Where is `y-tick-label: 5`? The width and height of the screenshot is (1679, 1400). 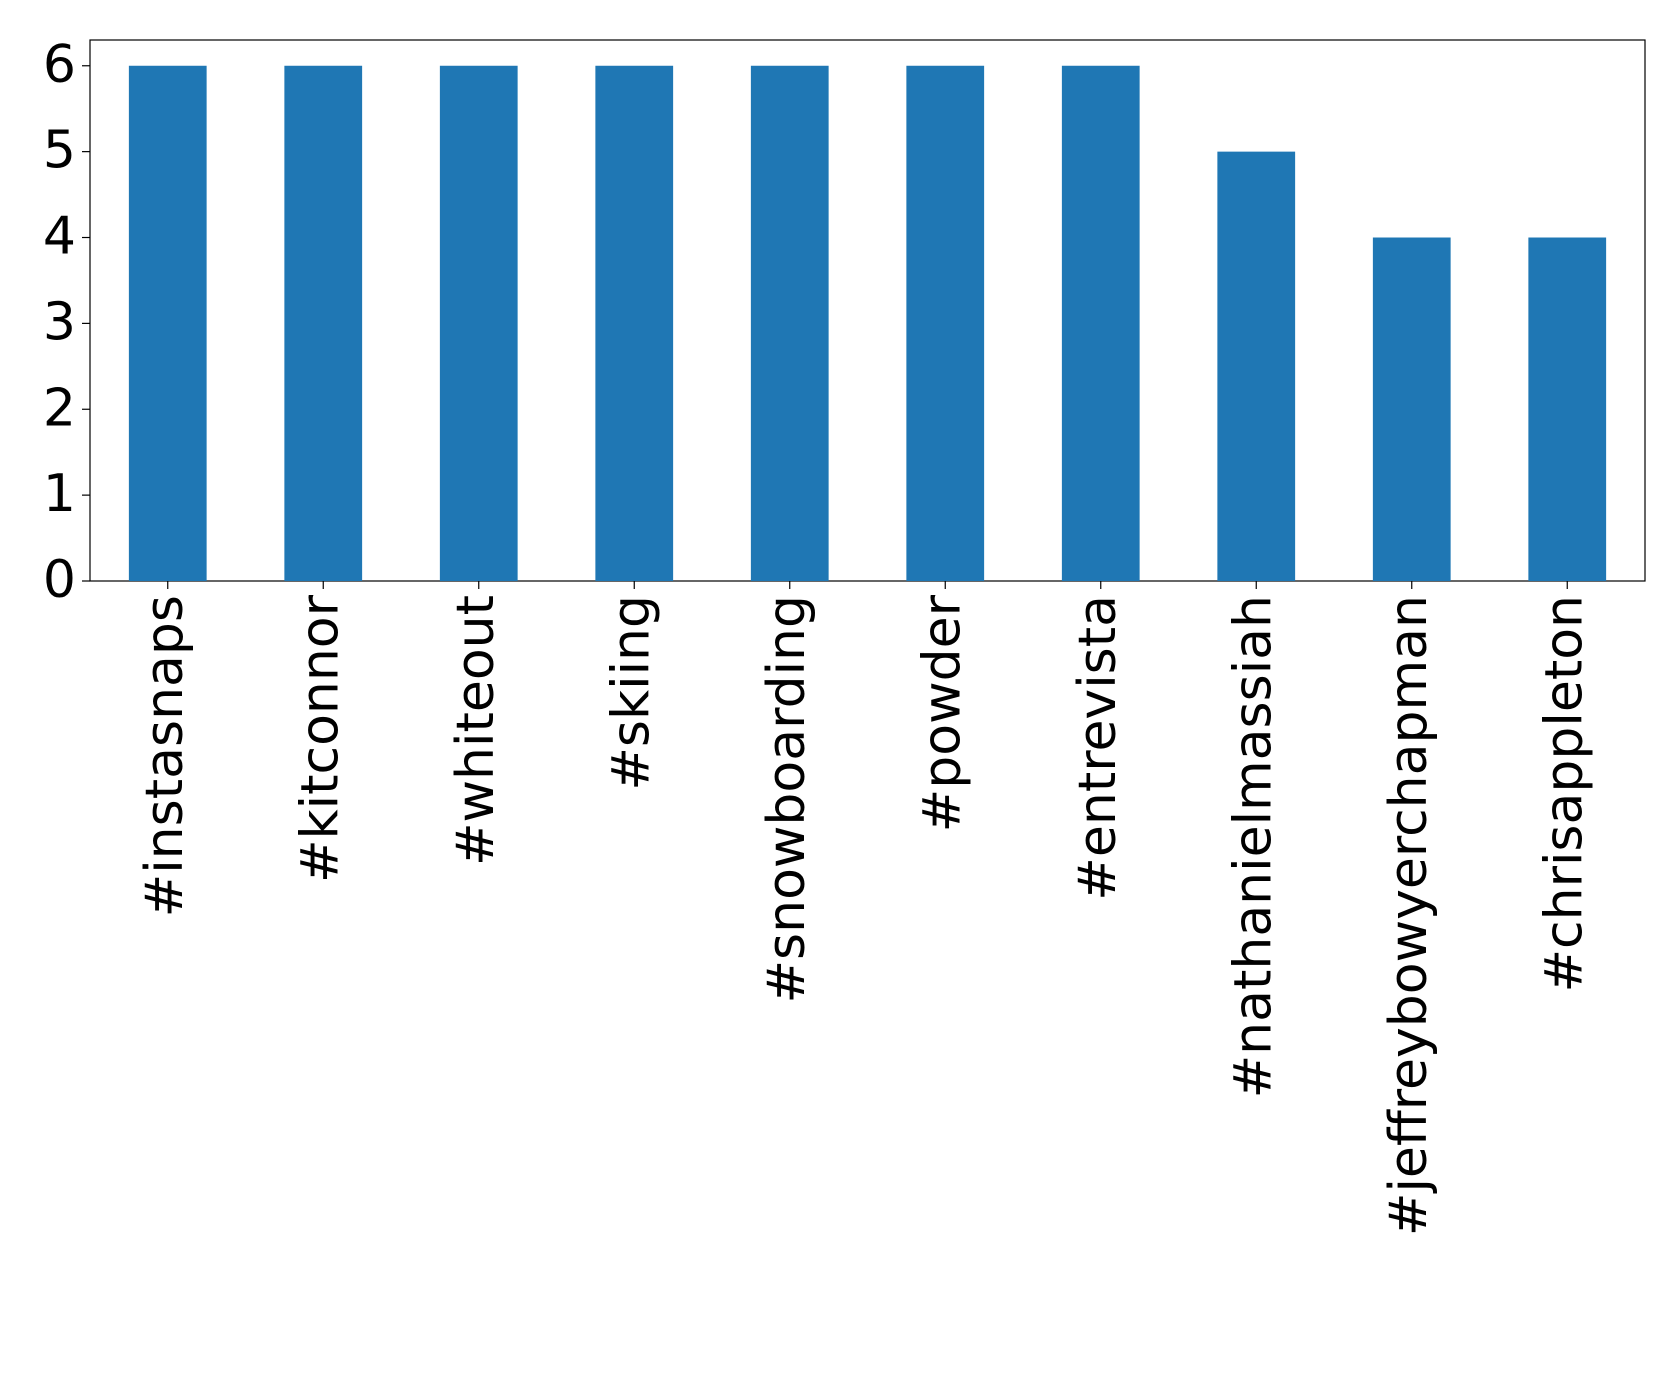
y-tick-label: 5 is located at coordinates (59, 151).